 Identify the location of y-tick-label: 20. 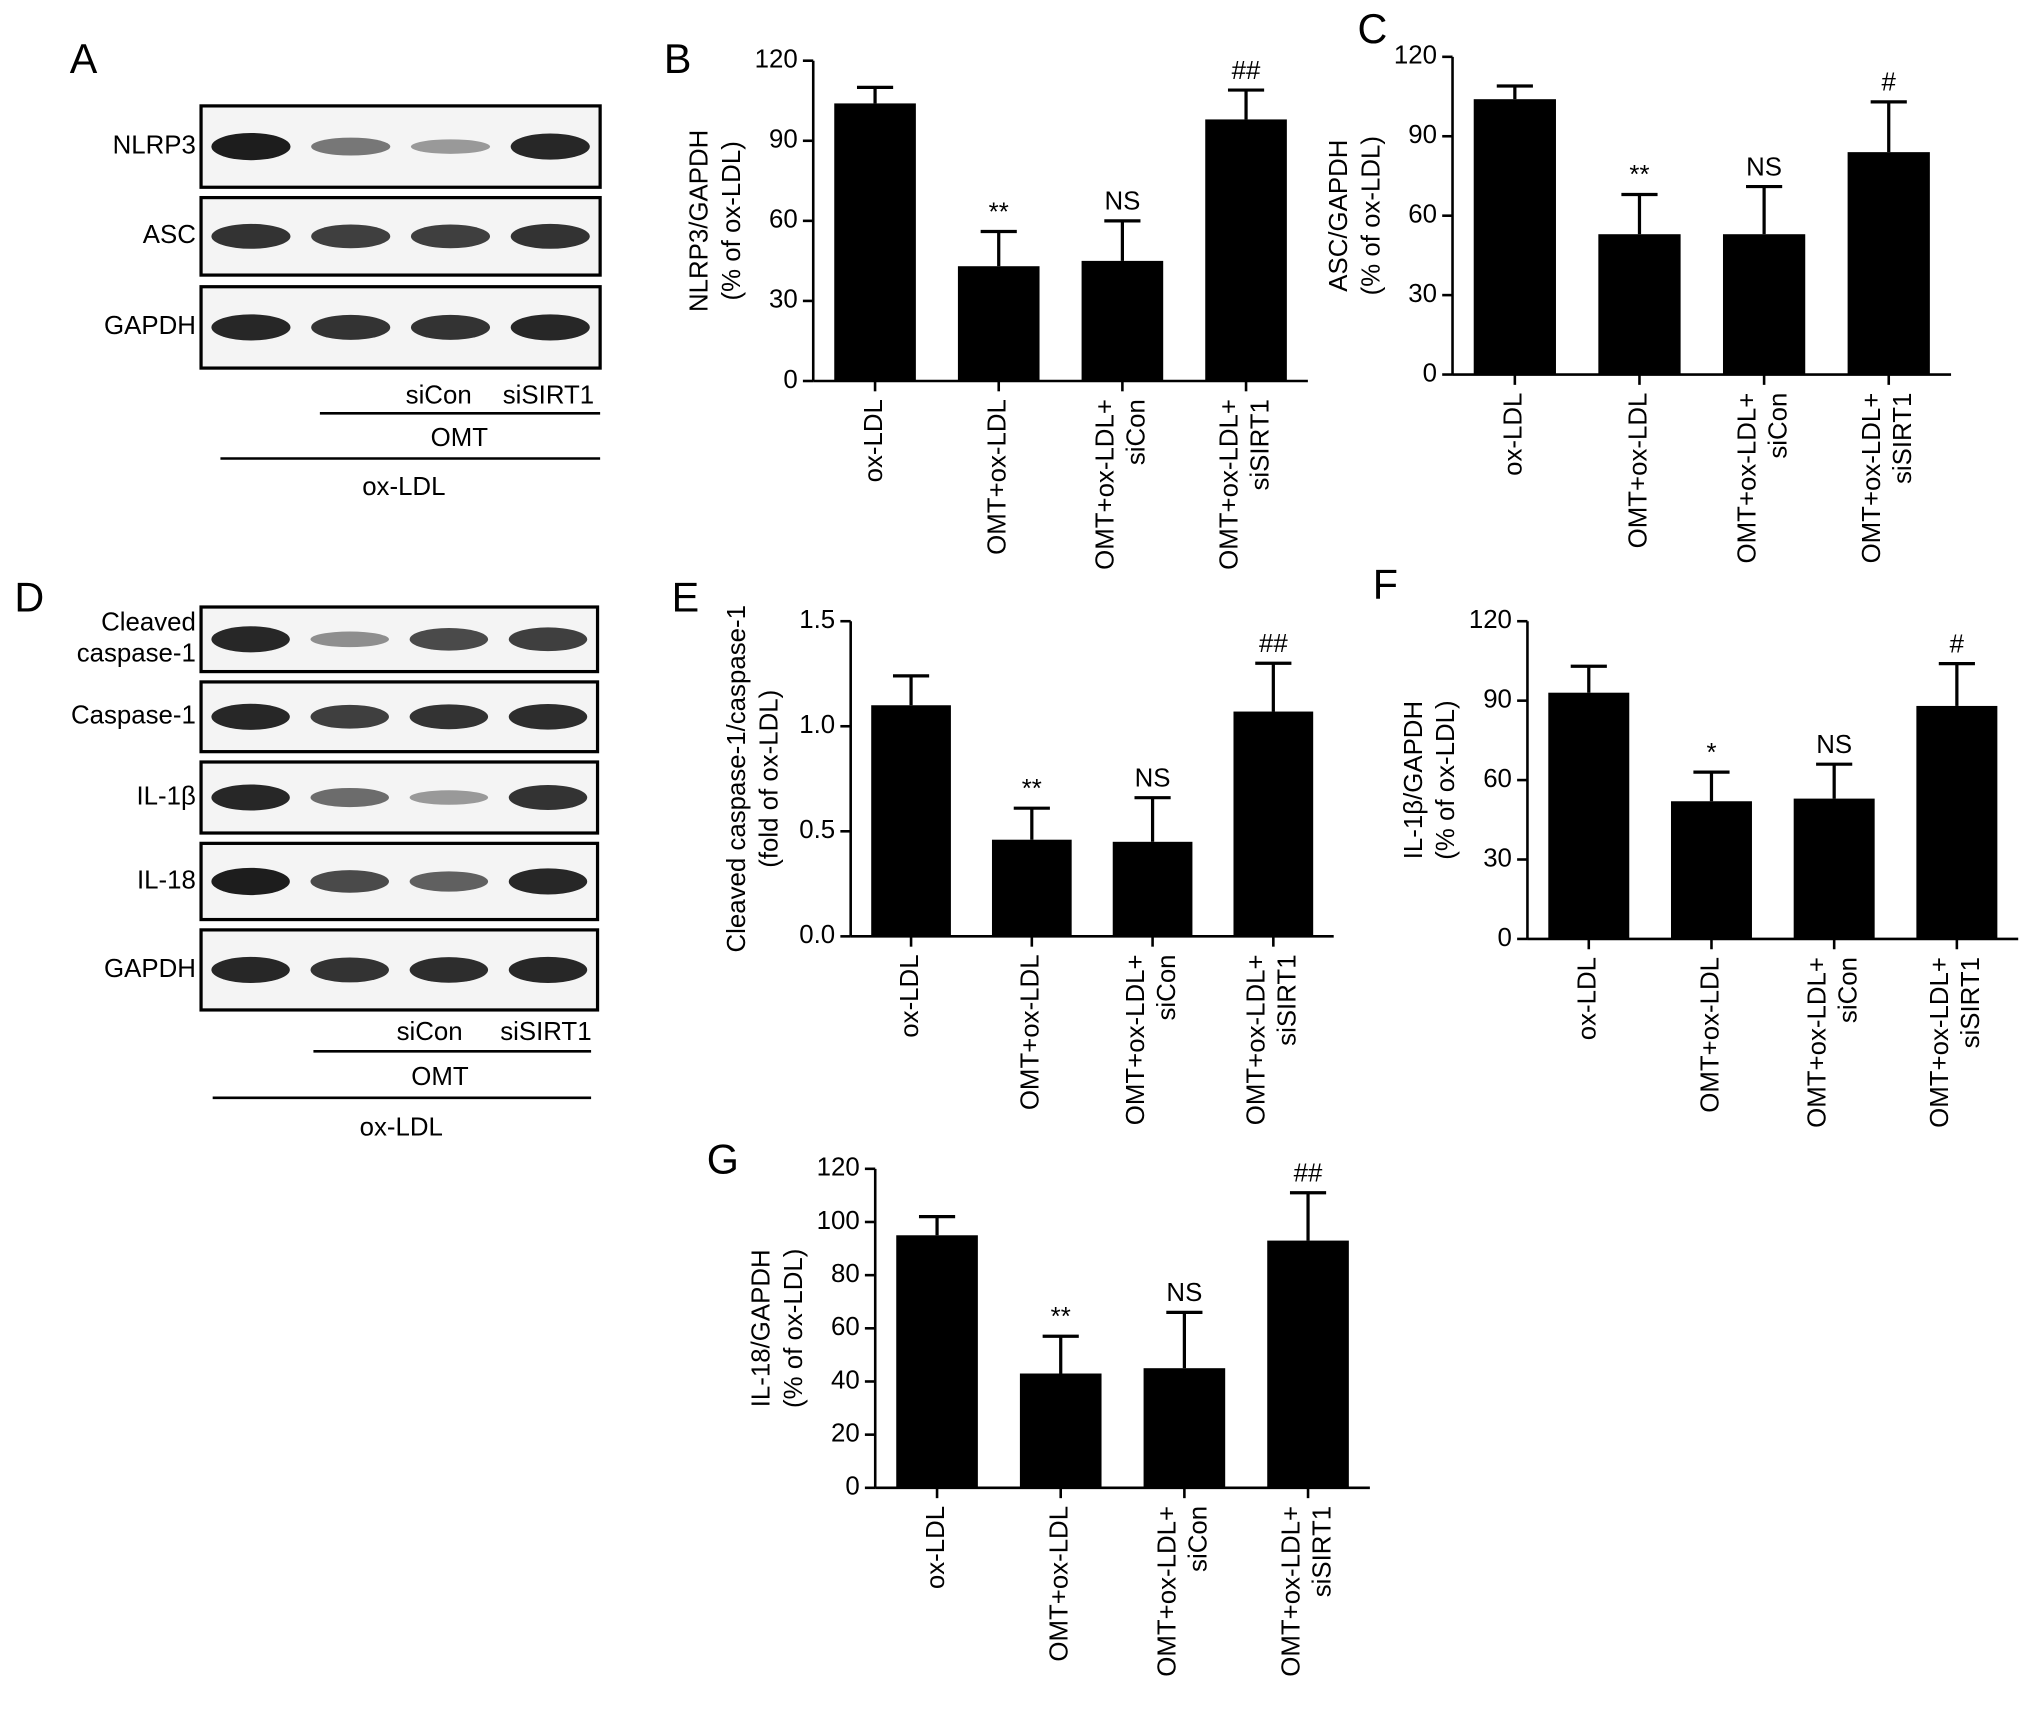
(845, 1433).